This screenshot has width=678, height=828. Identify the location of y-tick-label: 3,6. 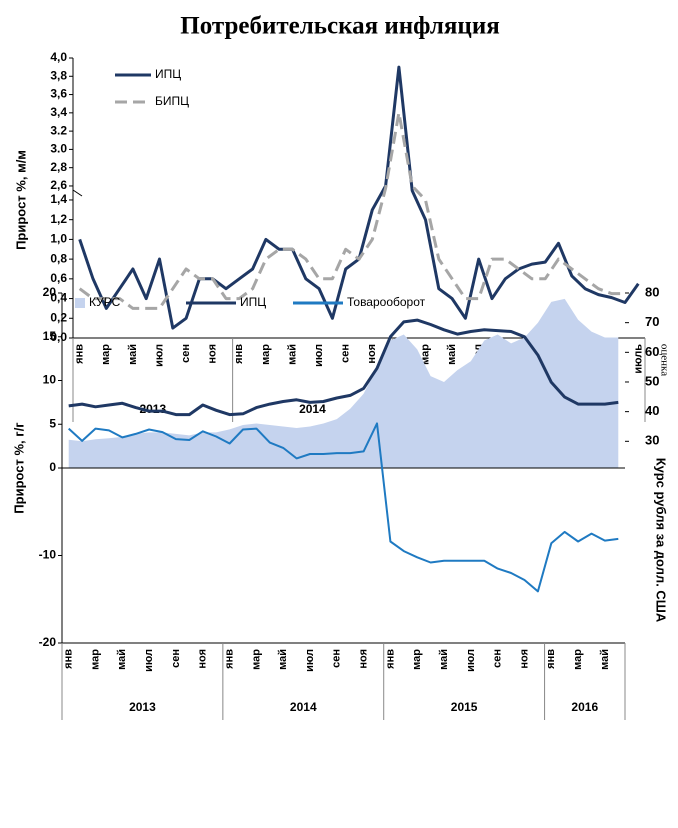
(58, 94).